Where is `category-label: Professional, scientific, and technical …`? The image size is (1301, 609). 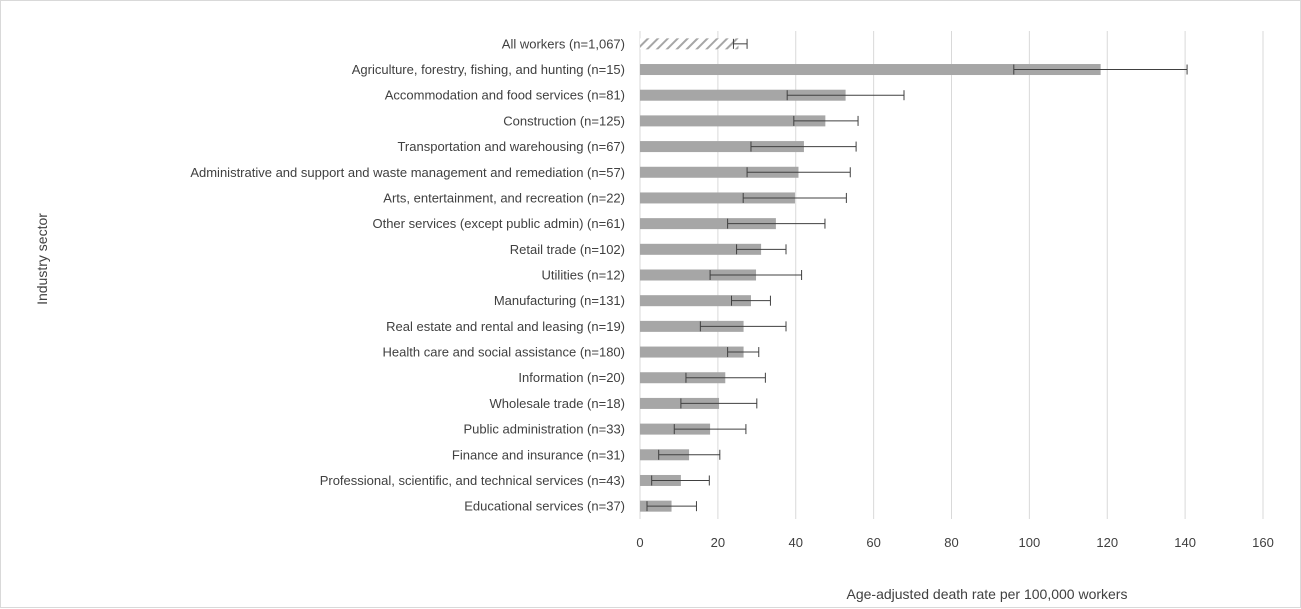
category-label: Professional, scientific, and technical … is located at coordinates (472, 480).